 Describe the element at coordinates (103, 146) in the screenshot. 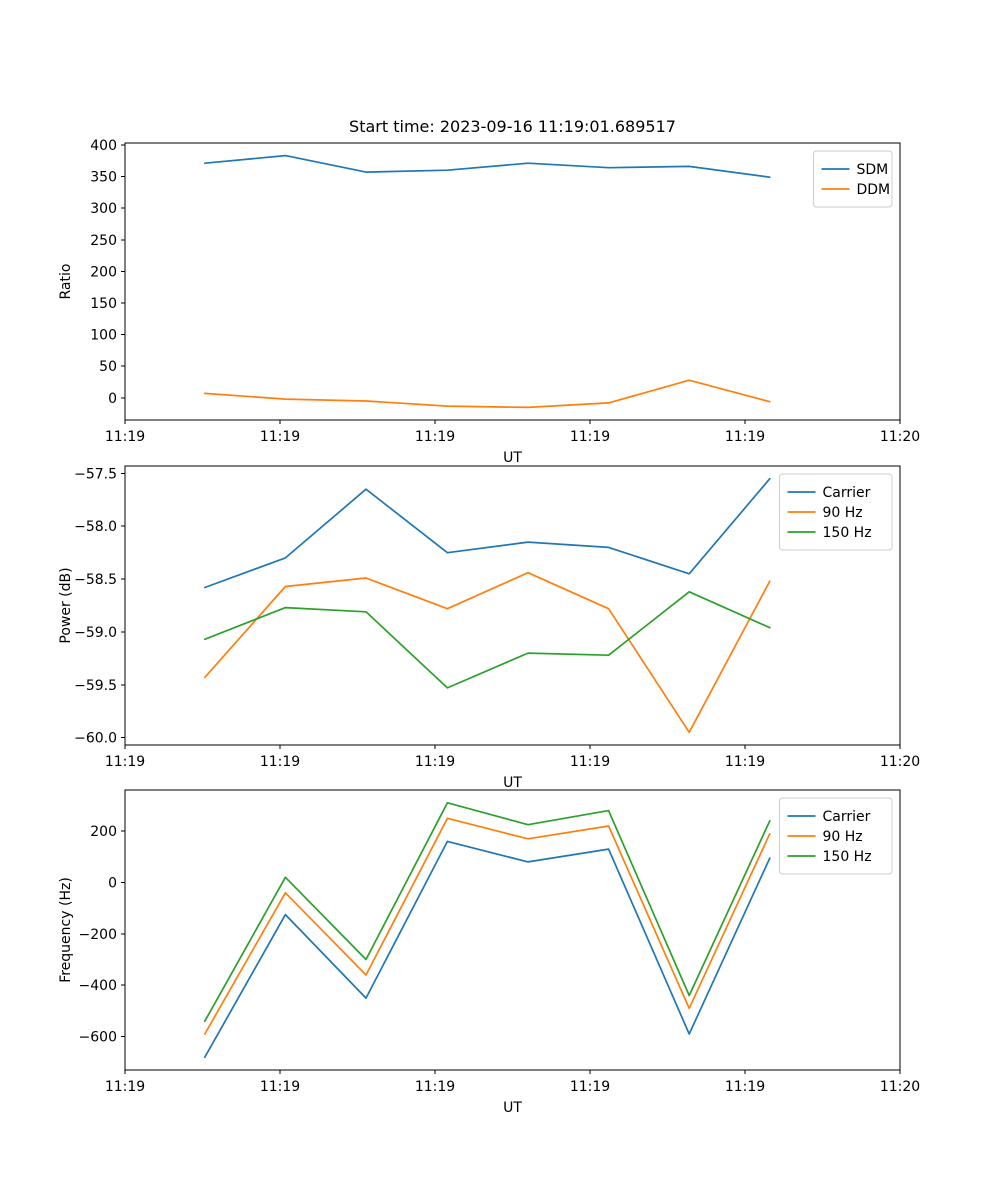

I see `y-tick-label: 400` at that location.